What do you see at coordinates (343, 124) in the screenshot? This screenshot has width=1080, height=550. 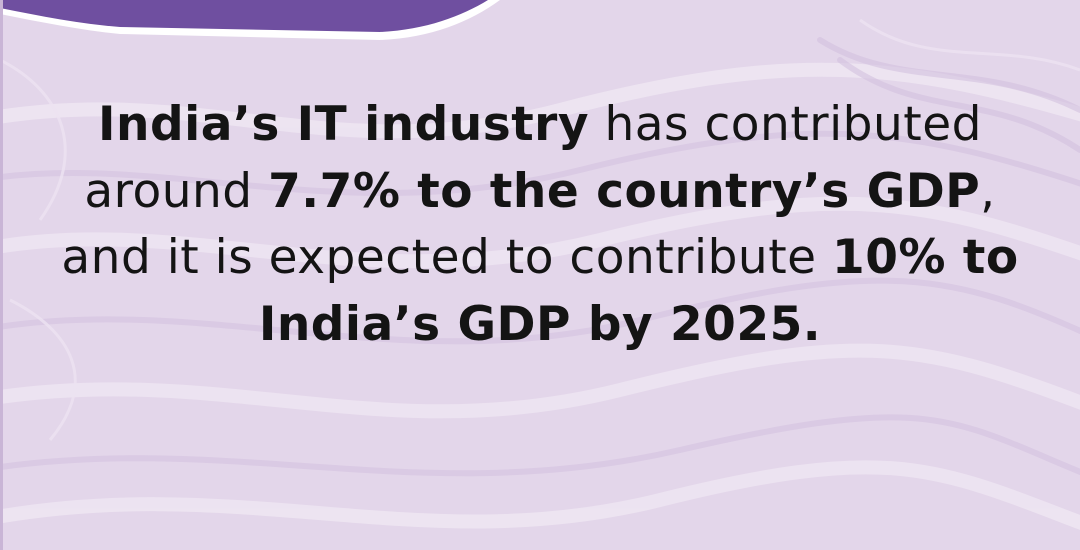 I see `fact-bold-subject: India’s IT industry` at bounding box center [343, 124].